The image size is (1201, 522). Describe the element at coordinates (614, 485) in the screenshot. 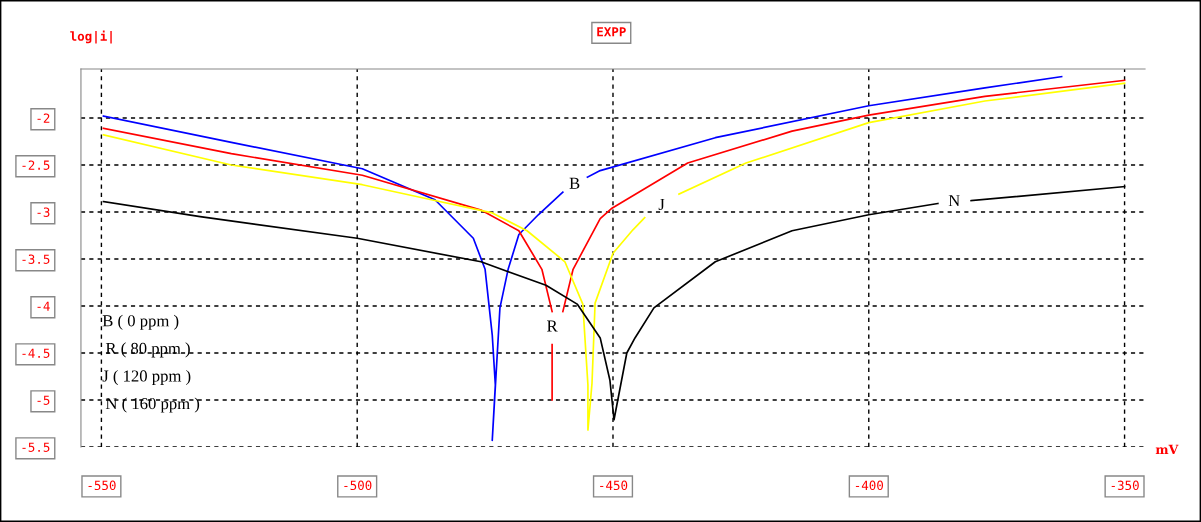

I see `x-tick-label: -450` at that location.